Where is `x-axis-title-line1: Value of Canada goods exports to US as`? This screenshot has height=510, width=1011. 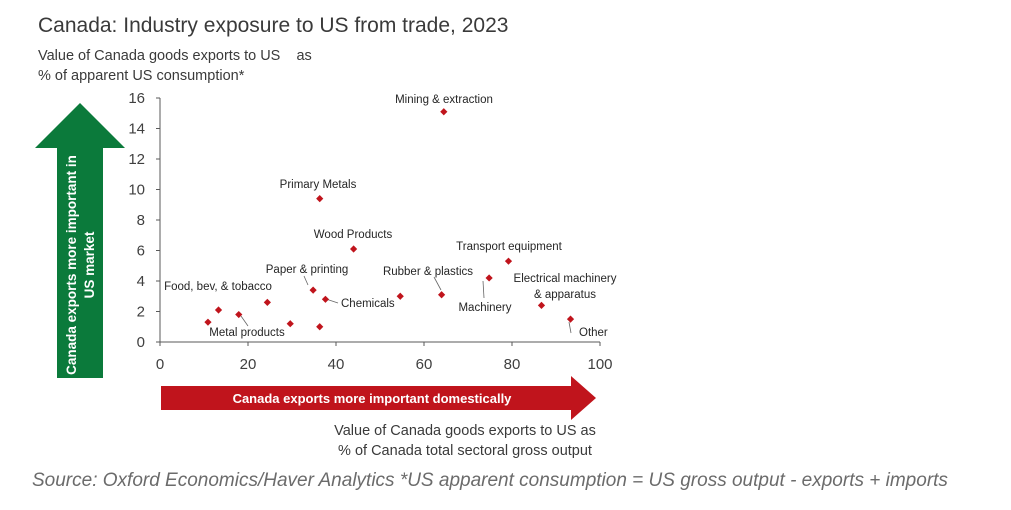 x-axis-title-line1: Value of Canada goods exports to US as is located at coordinates (465, 431).